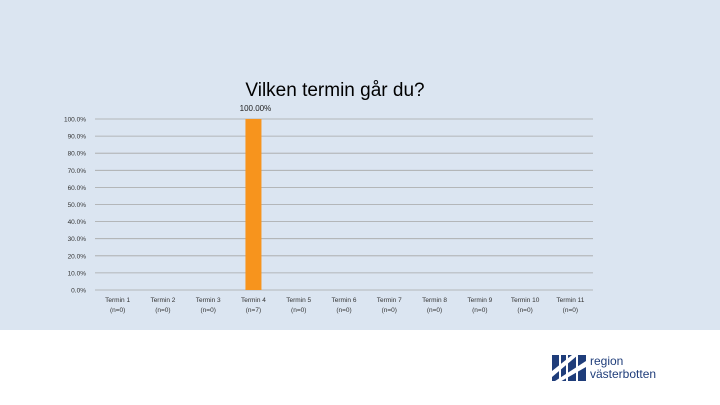 This screenshot has height=405, width=720. What do you see at coordinates (569, 369) in the screenshot?
I see `logo-mark-icon` at bounding box center [569, 369].